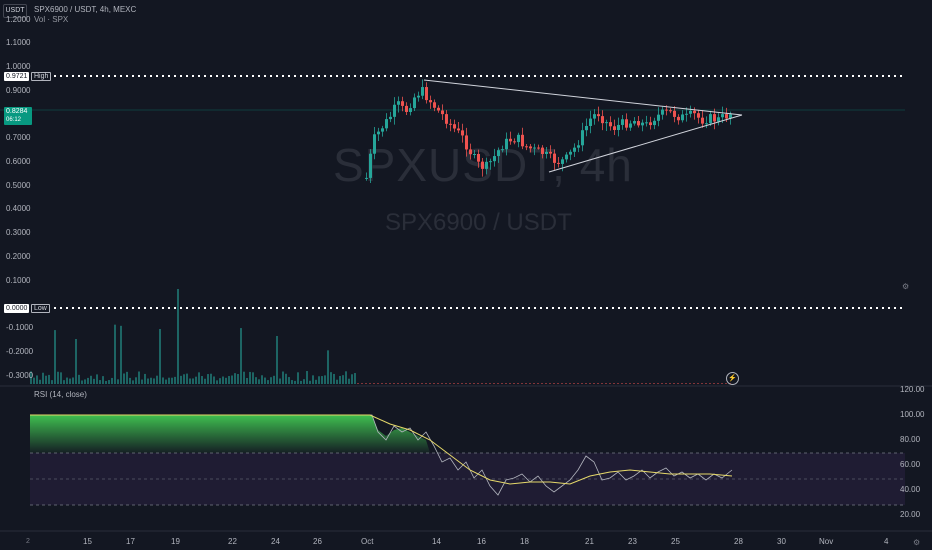 The image size is (932, 550). What do you see at coordinates (20, 351) in the screenshot?
I see `price-tick-label: -0.2000` at bounding box center [20, 351].